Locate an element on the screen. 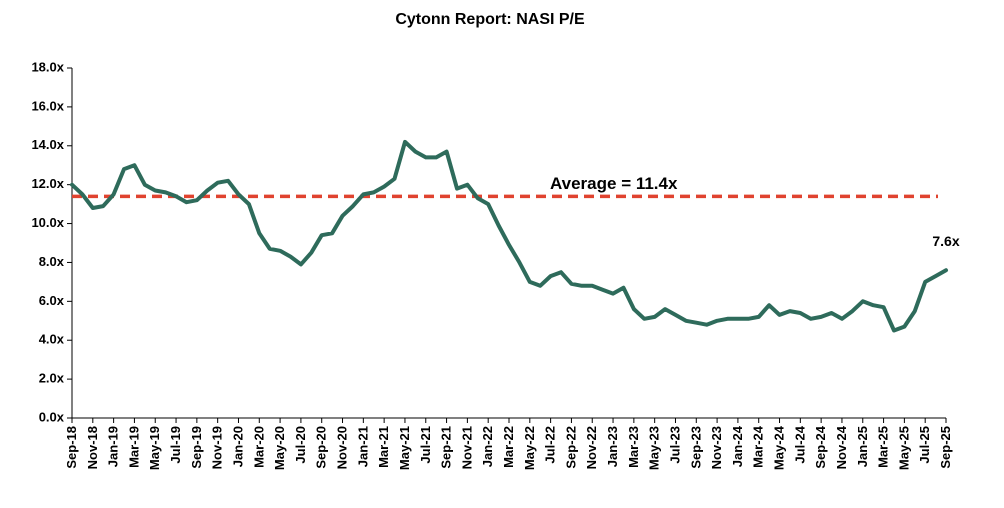 This screenshot has height=508, width=1004. y-tick-label: 8.0x is located at coordinates (52, 261).